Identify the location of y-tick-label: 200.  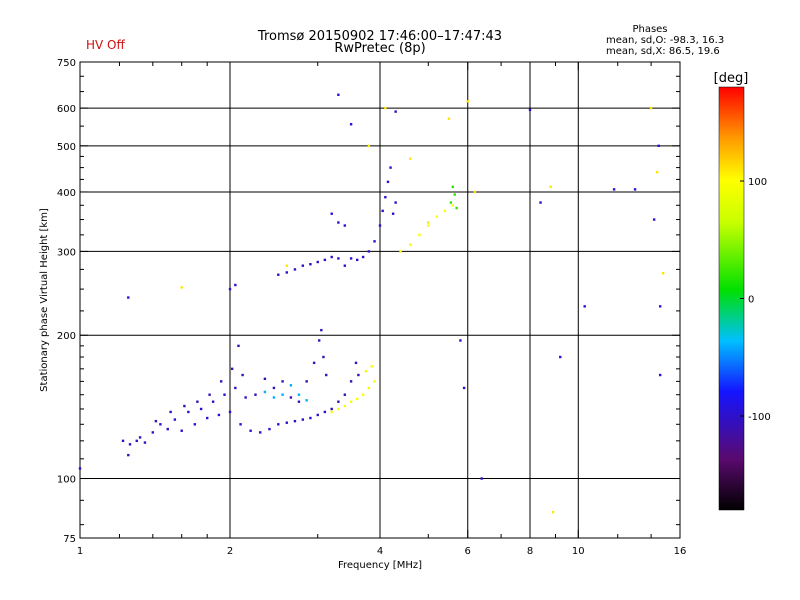
(66, 336).